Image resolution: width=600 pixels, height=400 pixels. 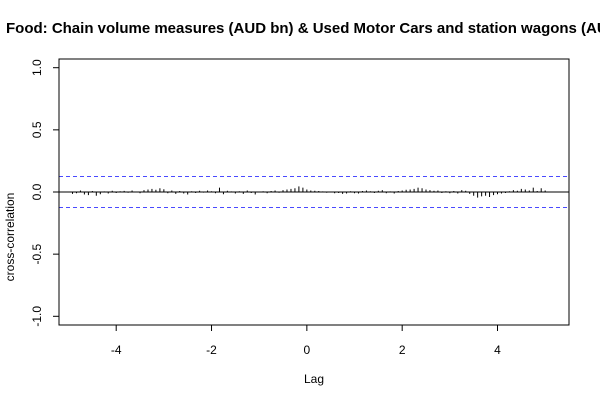 I want to click on x-tick-label: 0, so click(x=307, y=350).